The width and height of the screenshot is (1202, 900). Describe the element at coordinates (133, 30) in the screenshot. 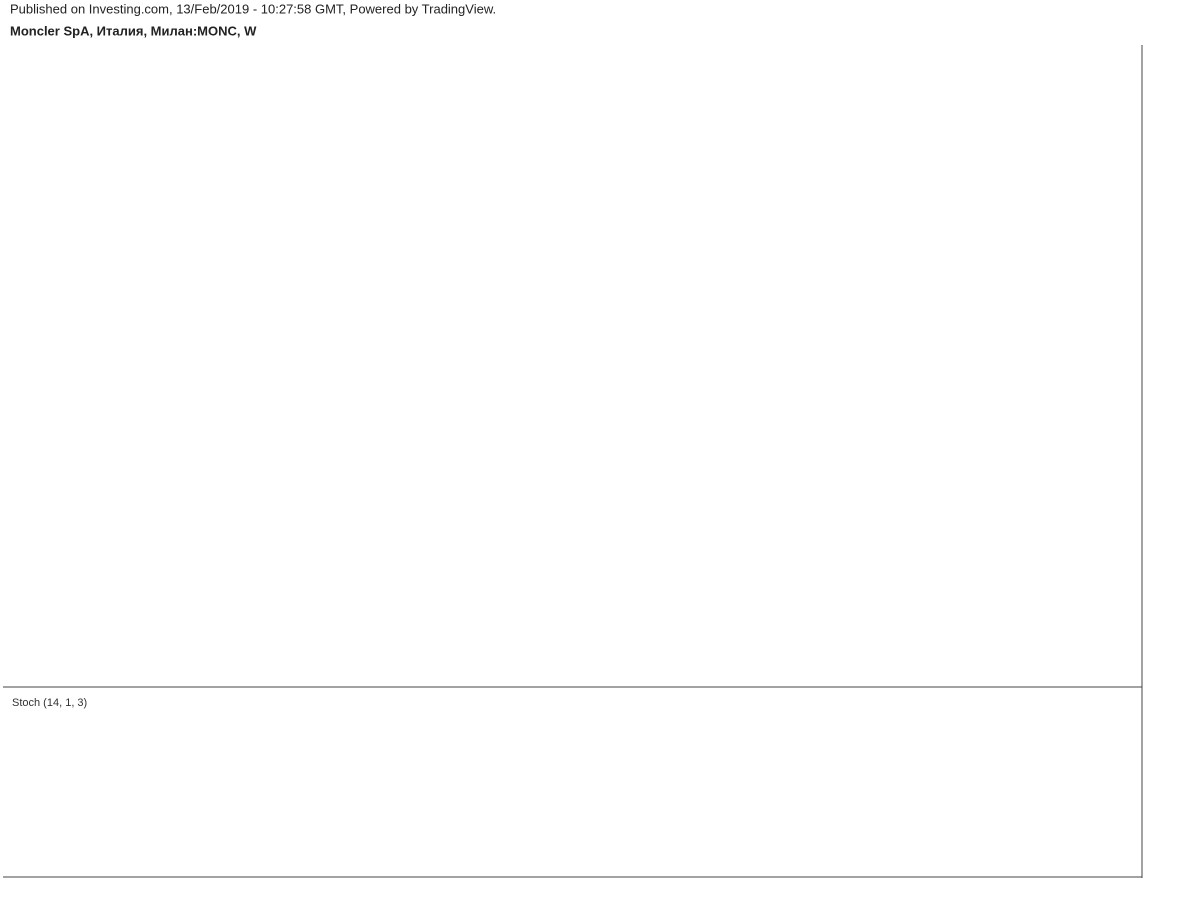

I see `symbol-title: Moncler SpA, Италия, Милан:MONC, W` at that location.